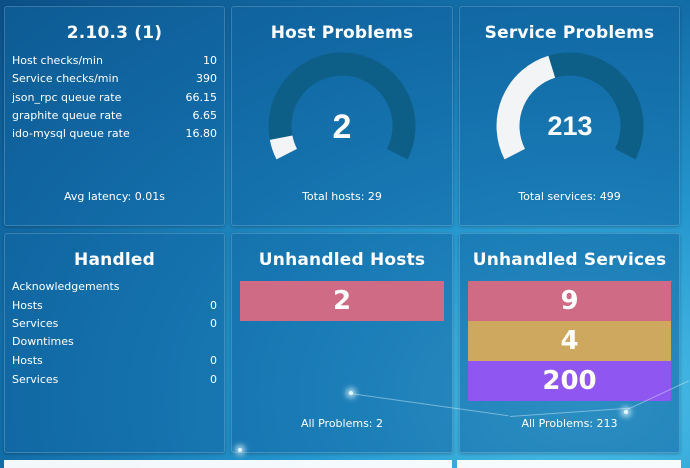 The width and height of the screenshot is (690, 468). Describe the element at coordinates (114, 196) in the screenshot. I see `avg-latency: Avg latency: 0.01s` at that location.